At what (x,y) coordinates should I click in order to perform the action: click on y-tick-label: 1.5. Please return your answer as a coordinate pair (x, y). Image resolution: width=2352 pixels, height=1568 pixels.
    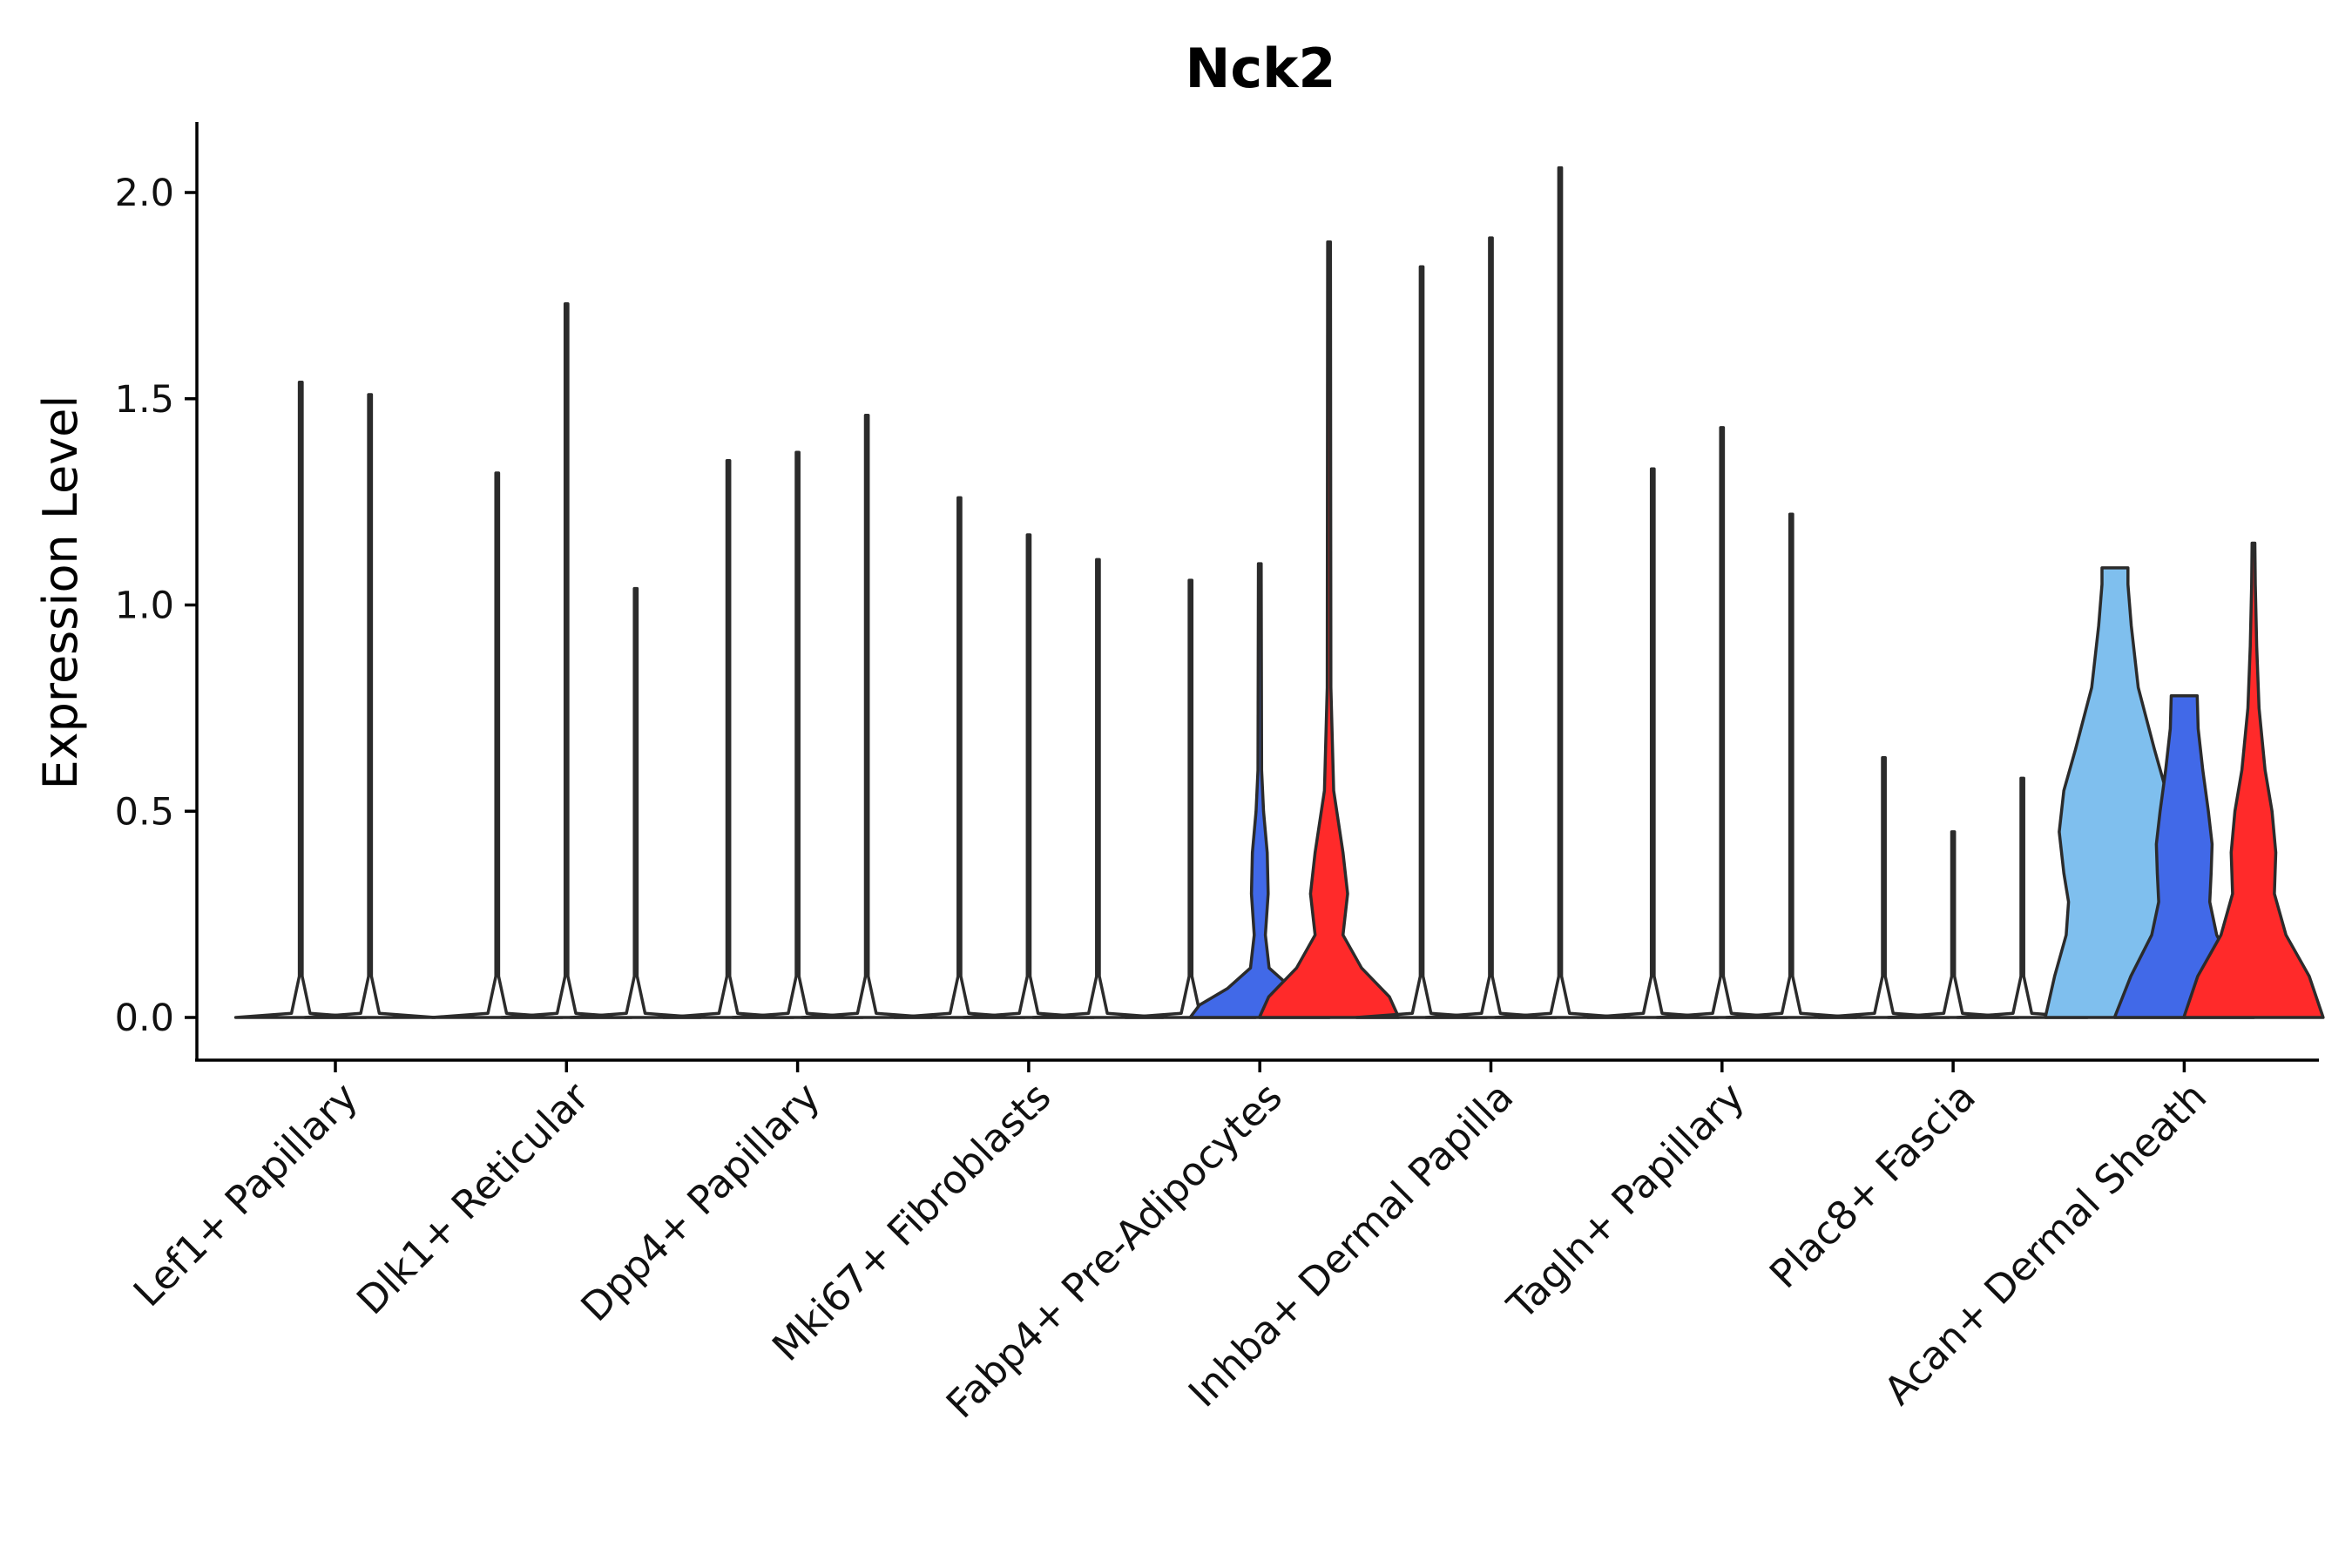
    Looking at the image, I should click on (145, 400).